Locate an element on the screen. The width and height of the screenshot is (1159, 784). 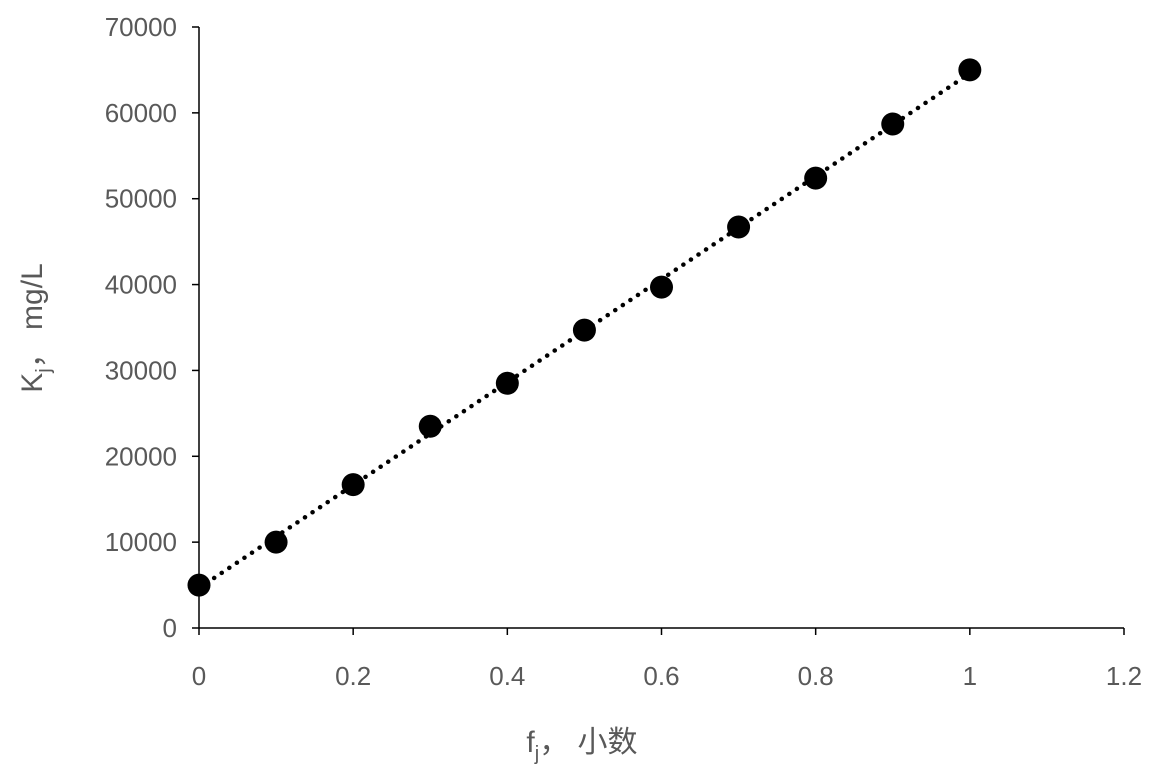
x-tick-label: 0 is located at coordinates (199, 676).